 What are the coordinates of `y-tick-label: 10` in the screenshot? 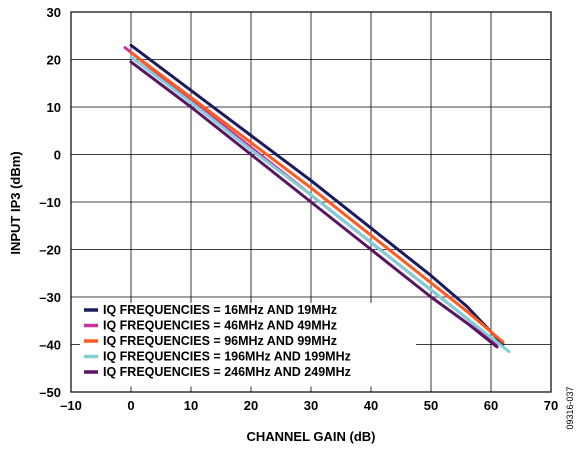 It's located at (54, 107).